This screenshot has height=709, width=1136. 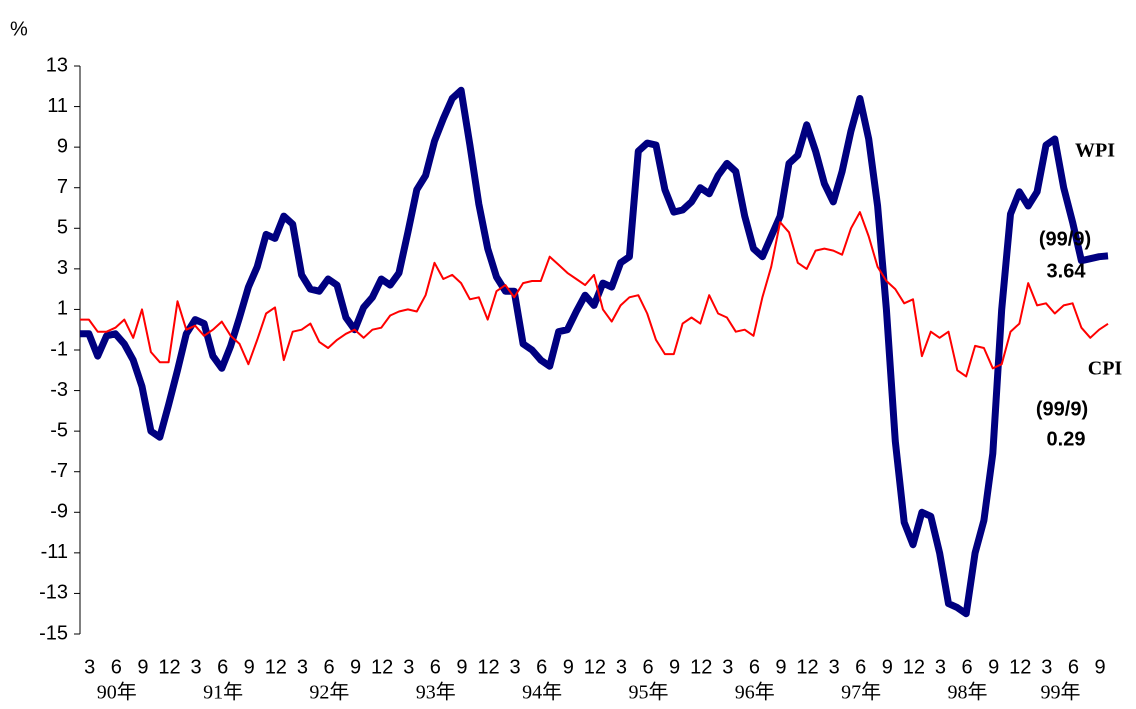 What do you see at coordinates (968, 692) in the screenshot?
I see `year-label: 98年` at bounding box center [968, 692].